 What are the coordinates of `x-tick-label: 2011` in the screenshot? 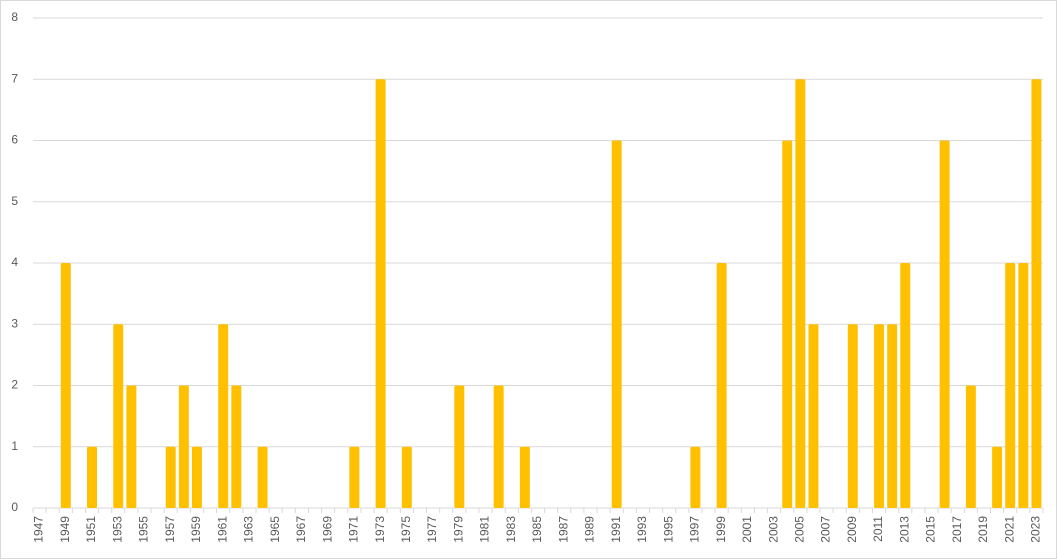 It's located at (878, 529).